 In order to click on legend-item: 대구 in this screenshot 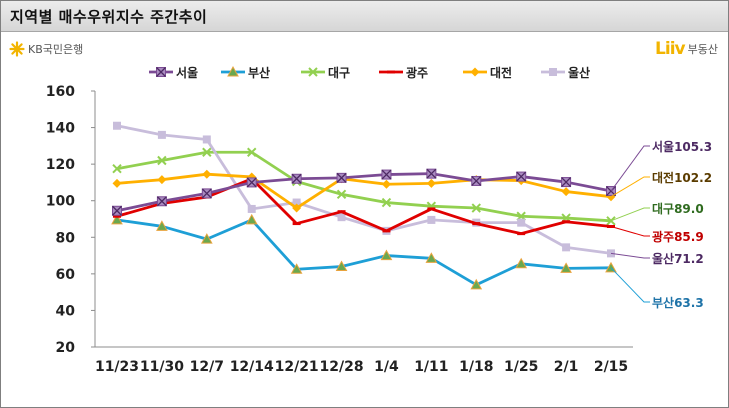, I will do `click(325, 73)`.